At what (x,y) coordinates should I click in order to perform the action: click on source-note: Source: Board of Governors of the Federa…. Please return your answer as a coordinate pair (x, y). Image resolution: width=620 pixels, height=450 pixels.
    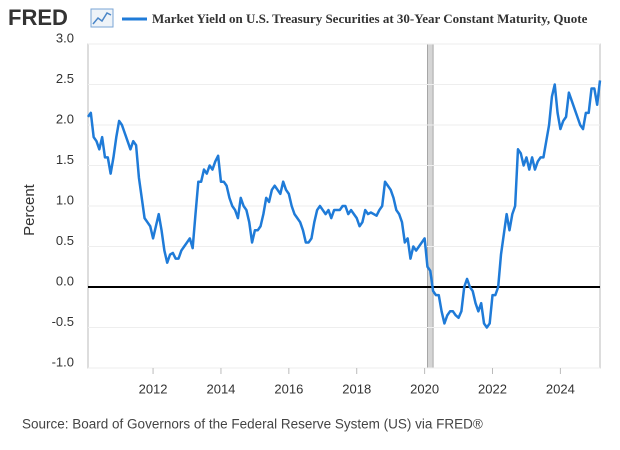
    Looking at the image, I should click on (252, 424).